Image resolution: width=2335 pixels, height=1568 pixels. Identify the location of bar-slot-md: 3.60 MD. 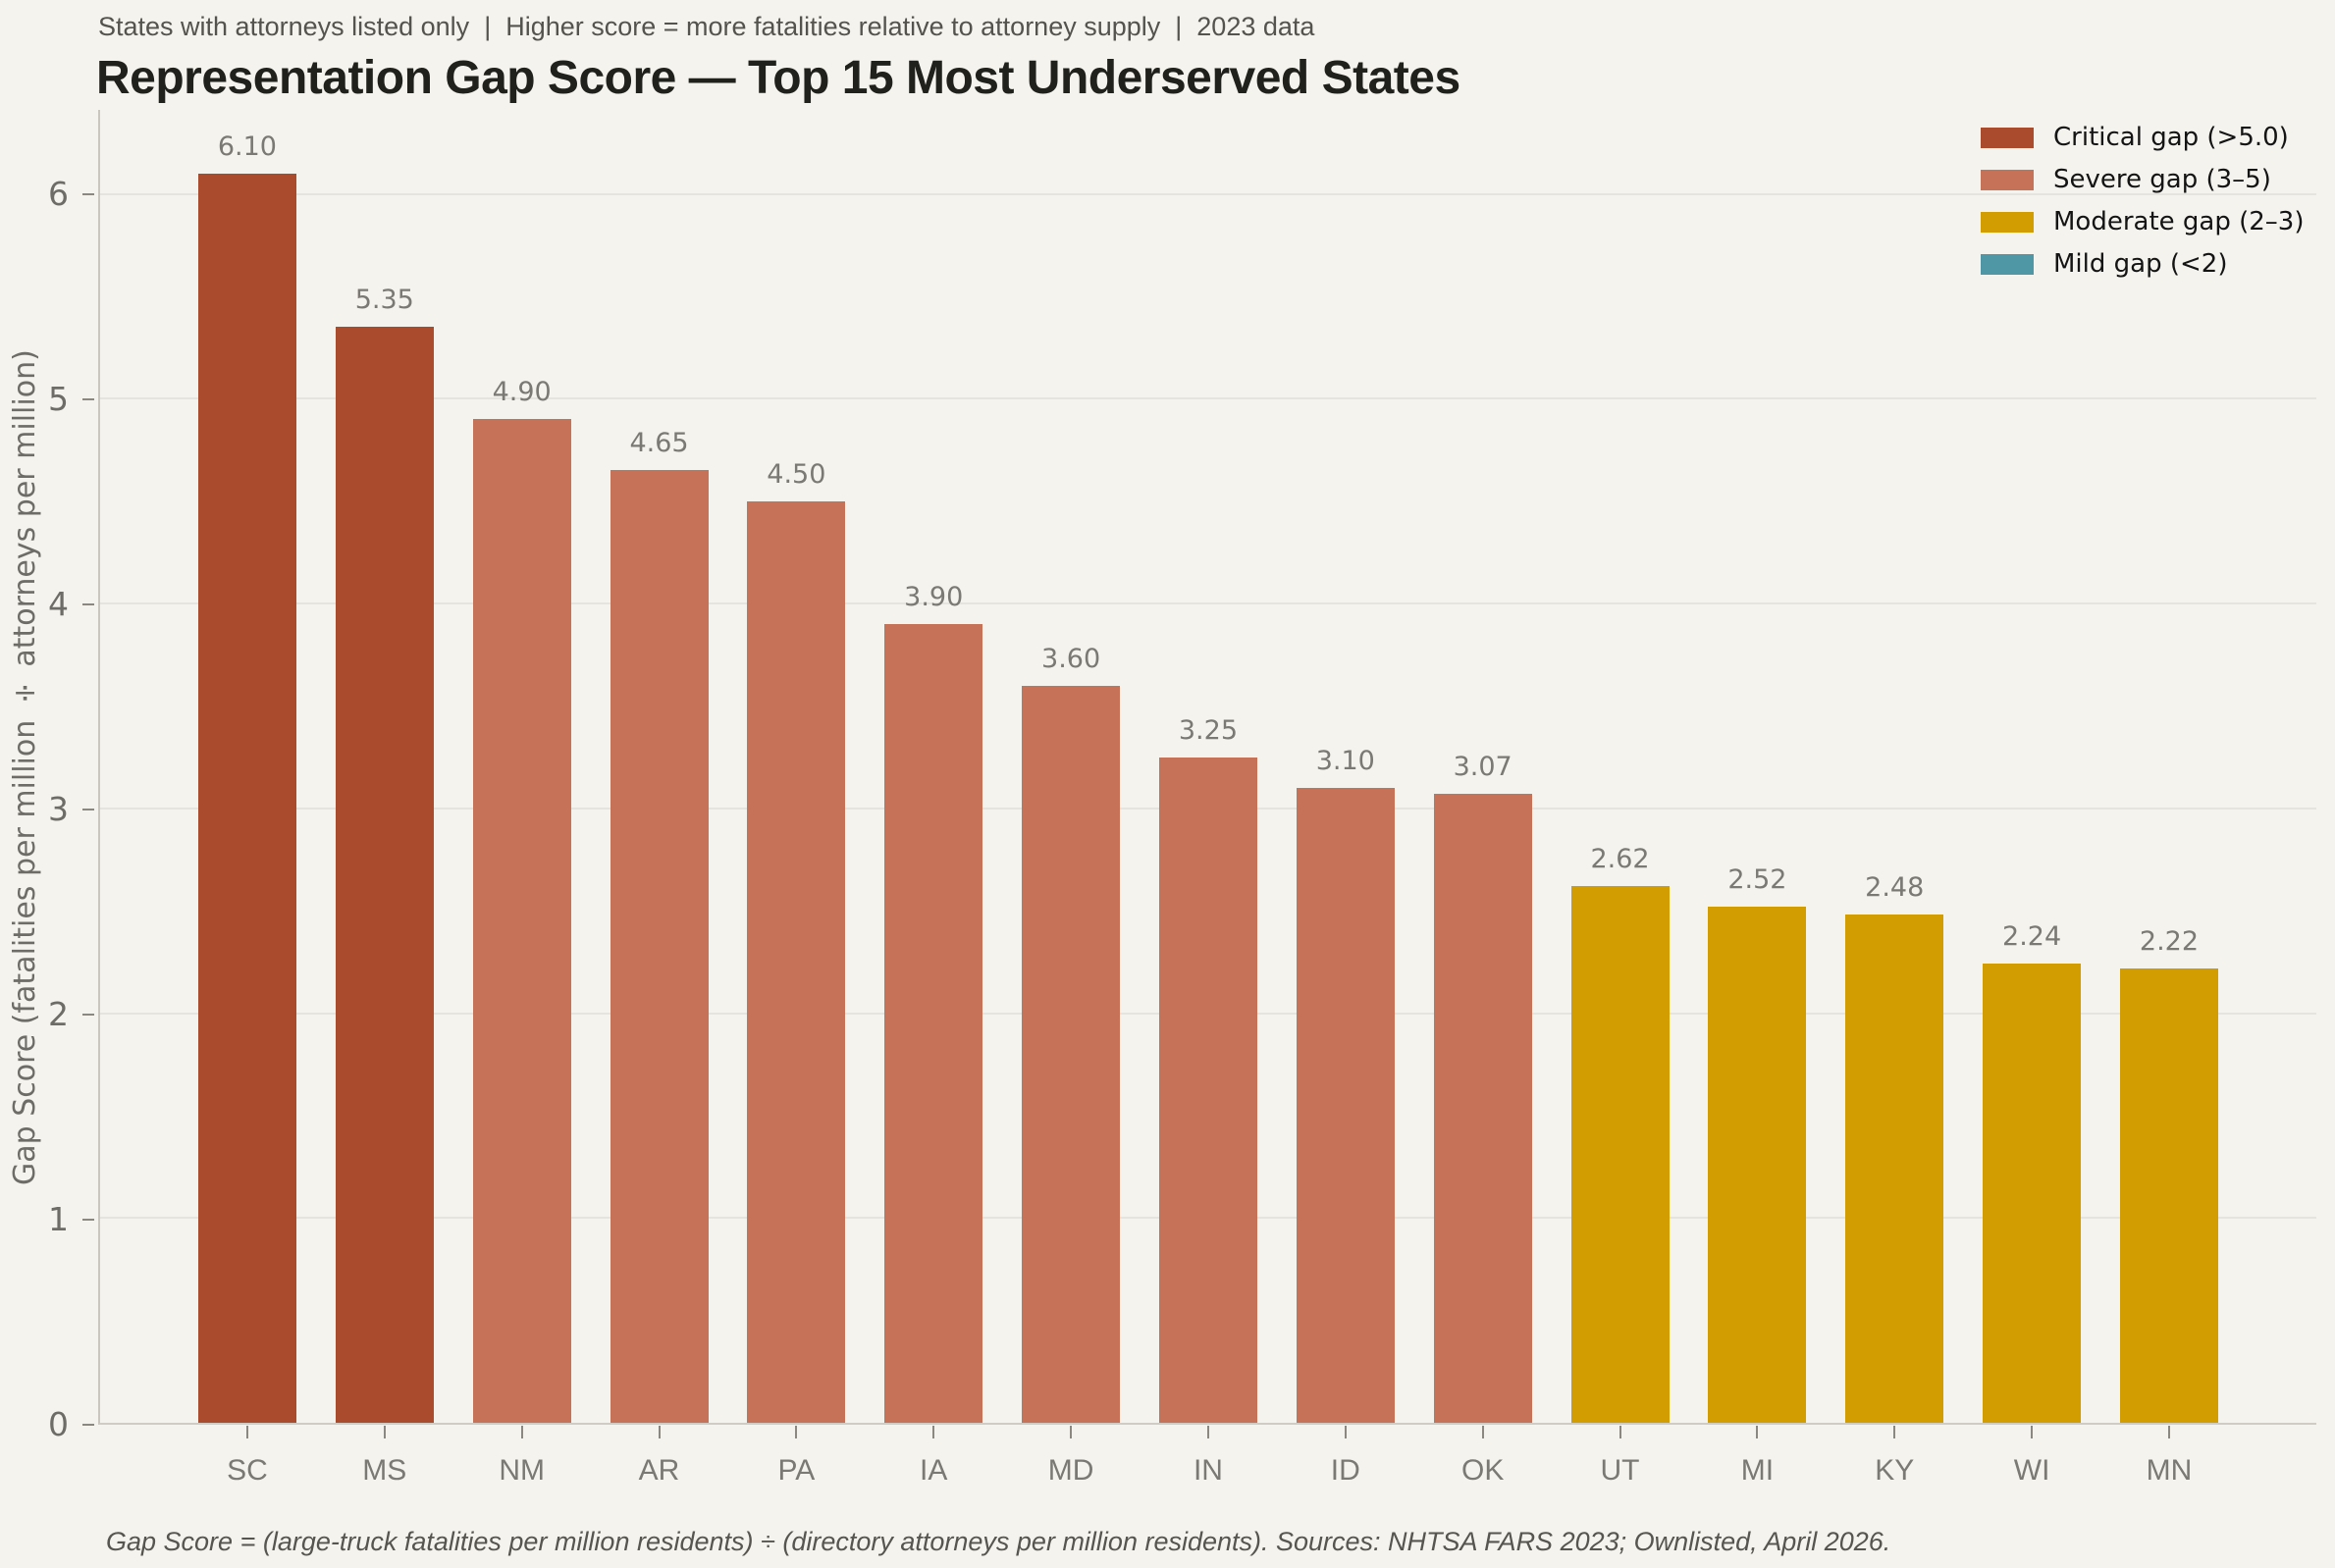
(1071, 798).